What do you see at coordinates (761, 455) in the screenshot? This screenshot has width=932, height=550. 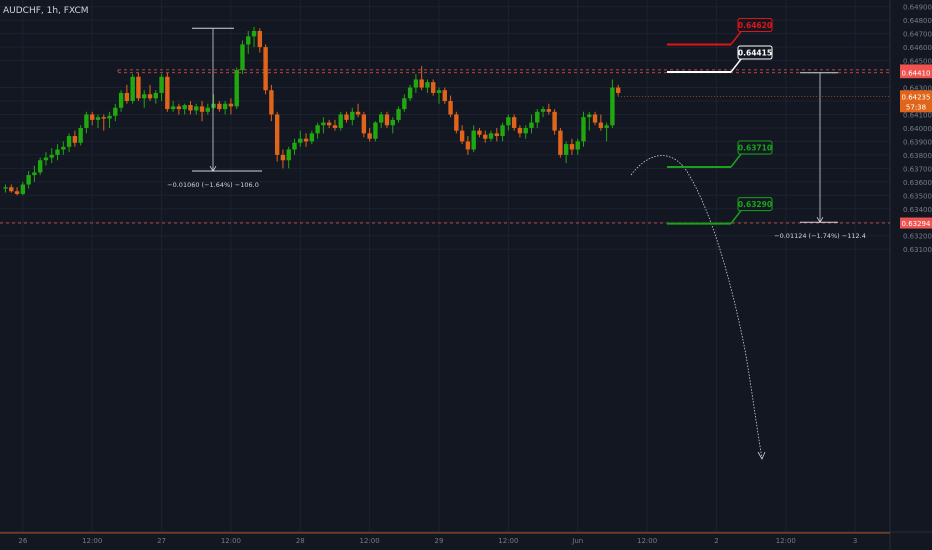 I see `projection-arrow` at bounding box center [761, 455].